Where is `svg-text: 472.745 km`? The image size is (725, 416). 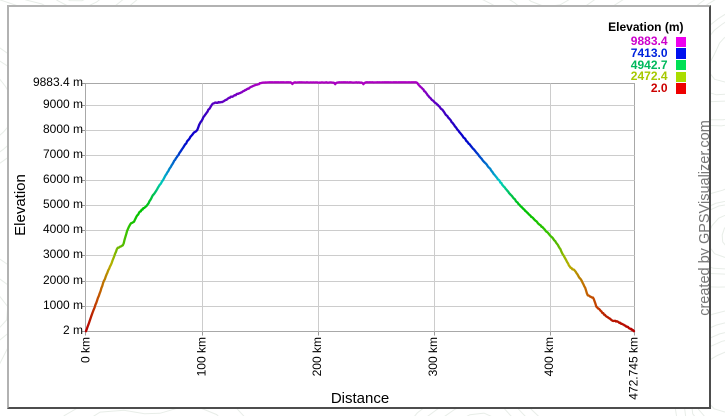 svg-text: 472.745 km is located at coordinates (633, 368).